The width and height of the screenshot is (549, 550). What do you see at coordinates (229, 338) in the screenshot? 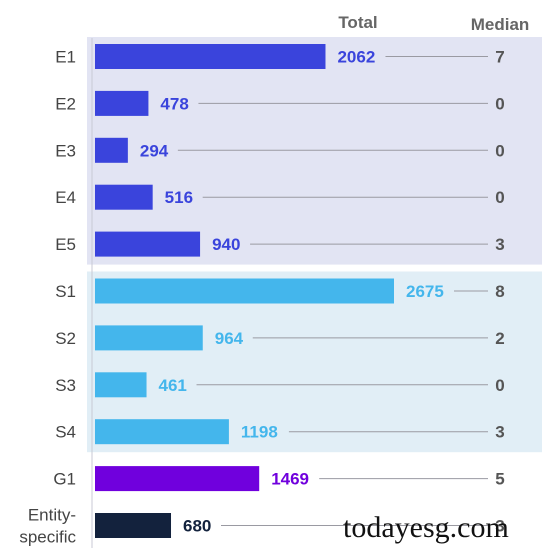
I see `value-label-s2: 964` at bounding box center [229, 338].